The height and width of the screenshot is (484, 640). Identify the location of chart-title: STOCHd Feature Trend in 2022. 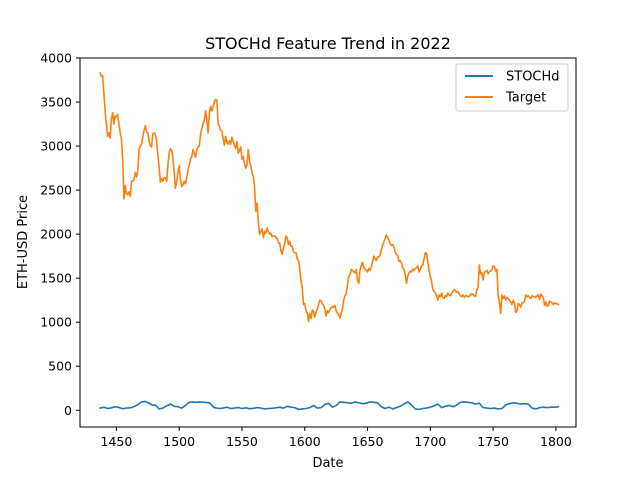
(328, 43).